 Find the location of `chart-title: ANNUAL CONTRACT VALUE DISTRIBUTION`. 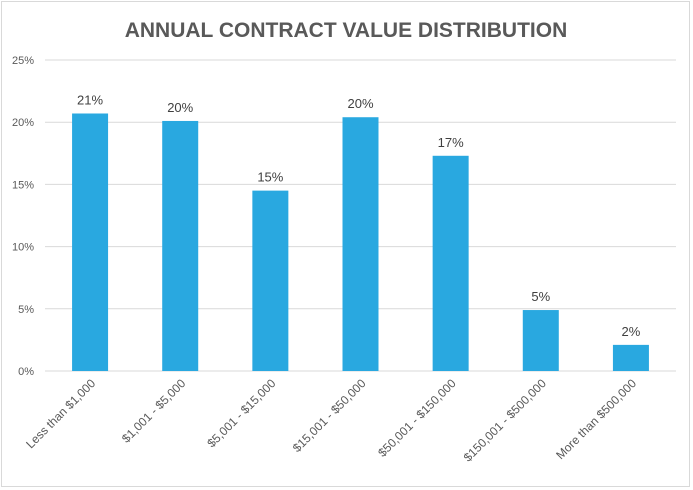

chart-title: ANNUAL CONTRACT VALUE DISTRIBUTION is located at coordinates (346, 30).